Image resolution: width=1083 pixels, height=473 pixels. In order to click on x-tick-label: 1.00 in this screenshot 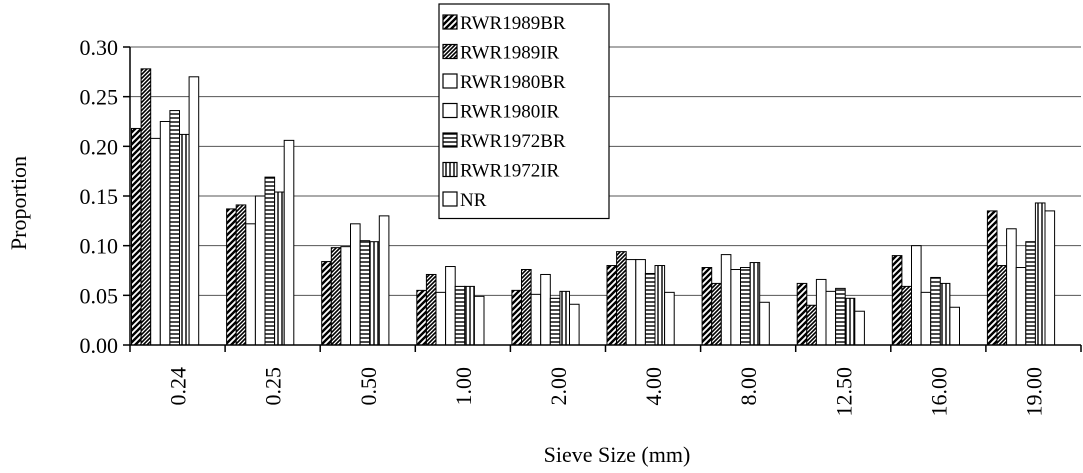, I will do `click(463, 386)`.